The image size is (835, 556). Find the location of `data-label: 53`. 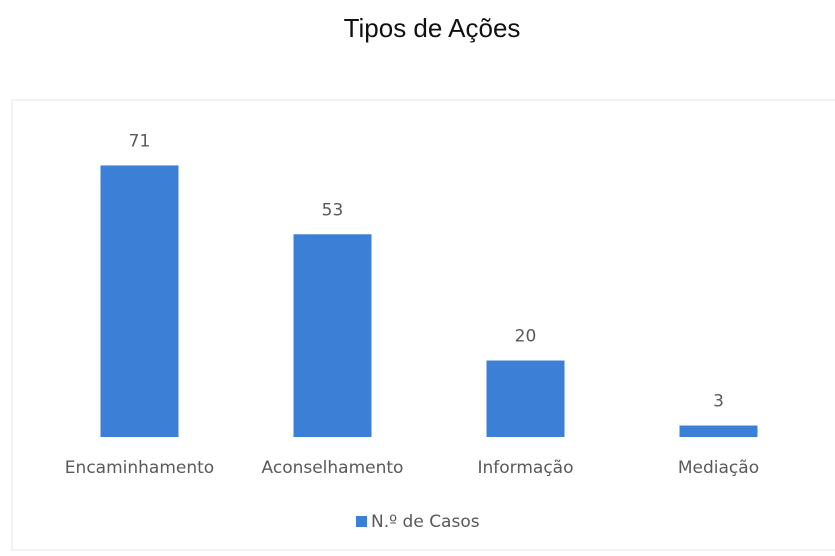

data-label: 53 is located at coordinates (333, 210).